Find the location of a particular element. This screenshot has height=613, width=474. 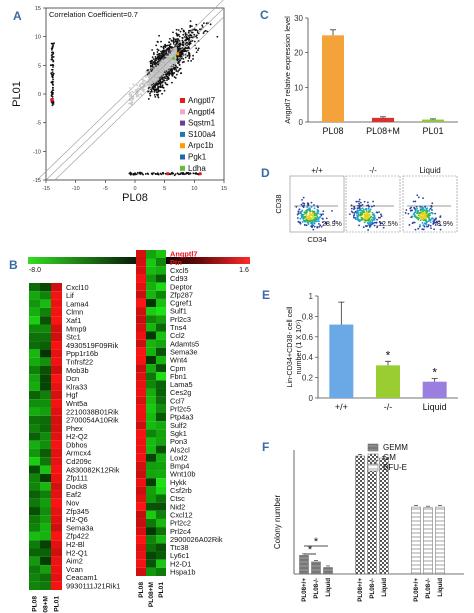

y-tick-label: -5 is located at coordinates (38, 124).